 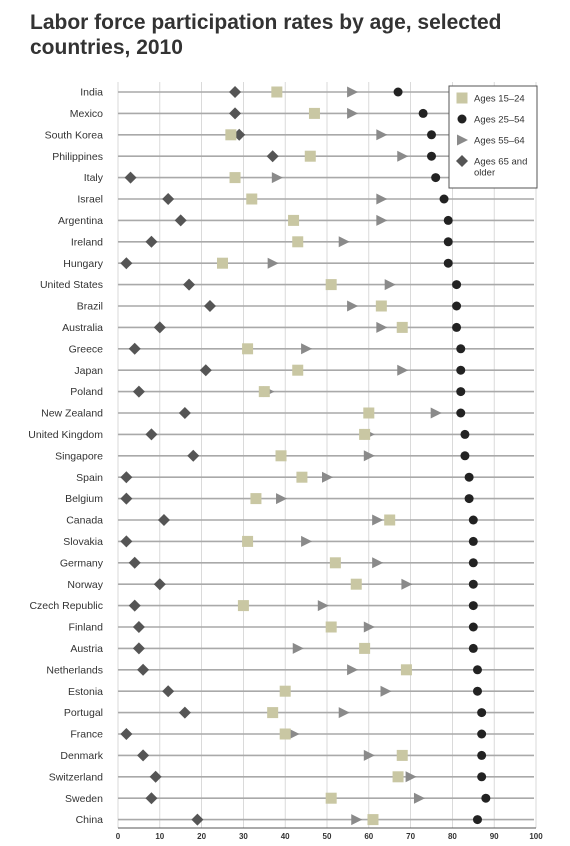 I want to click on point-ages-65-and-older-china, so click(x=197, y=819).